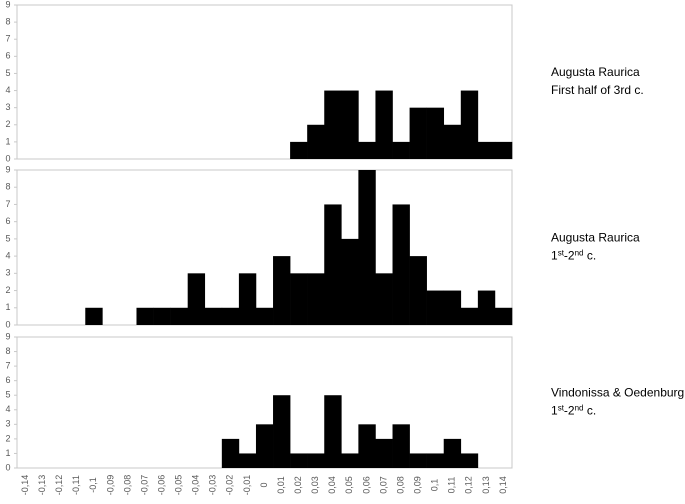  What do you see at coordinates (400, 485) in the screenshot?
I see `x-tick-label: 0,08` at bounding box center [400, 485].